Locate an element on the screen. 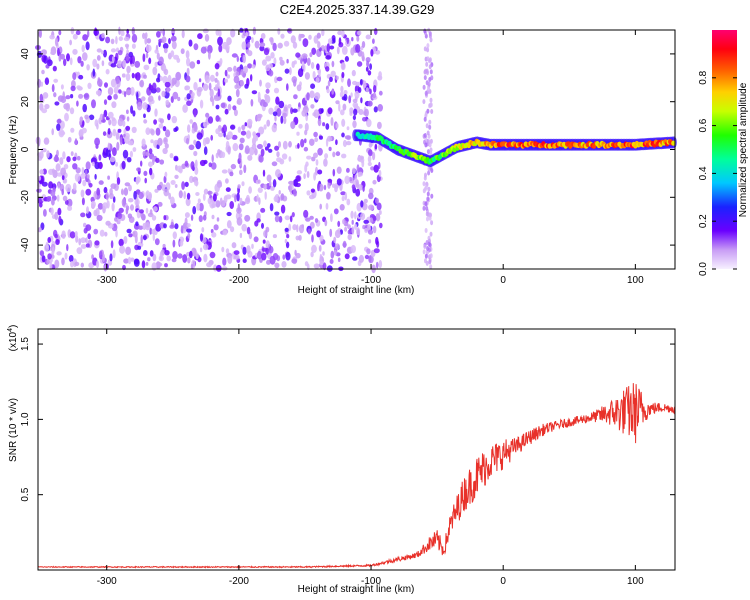 The height and width of the screenshot is (600, 750). spectrogram-ridge-layer is located at coordinates (514, 148).